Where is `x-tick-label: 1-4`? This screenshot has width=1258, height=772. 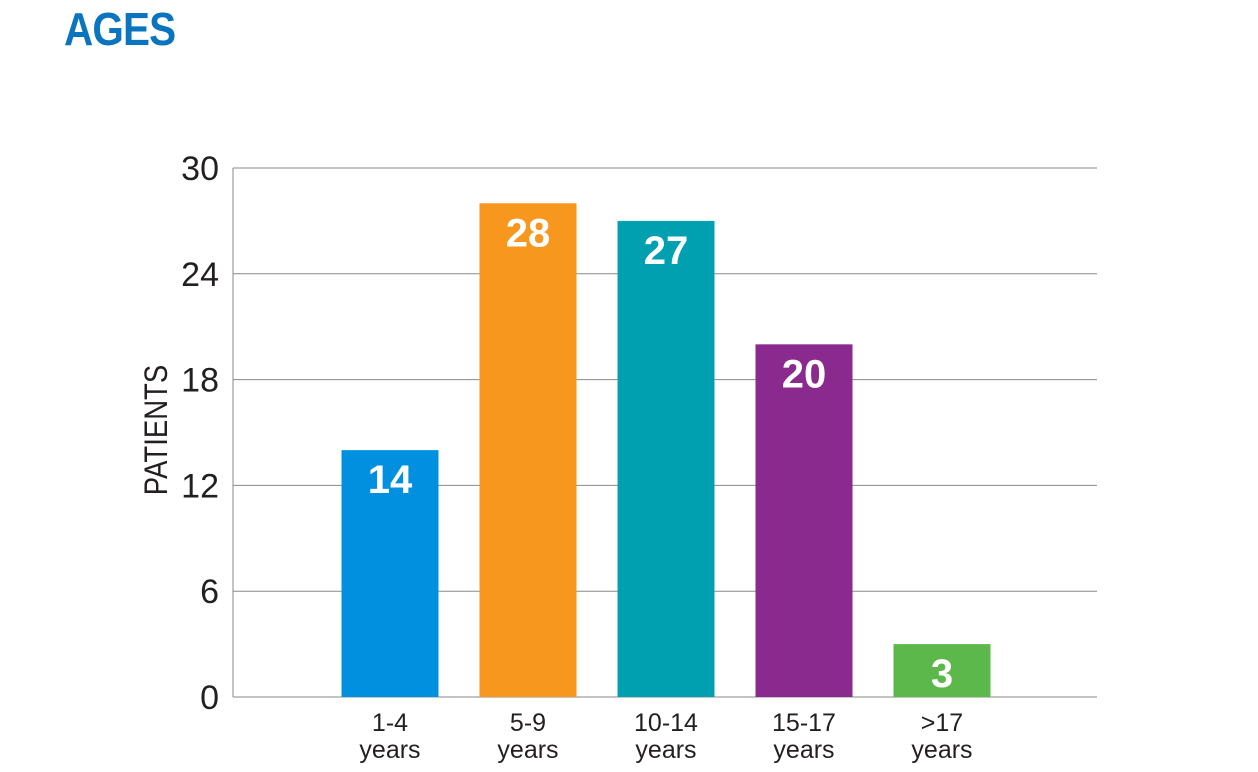
x-tick-label: 1-4 is located at coordinates (390, 723).